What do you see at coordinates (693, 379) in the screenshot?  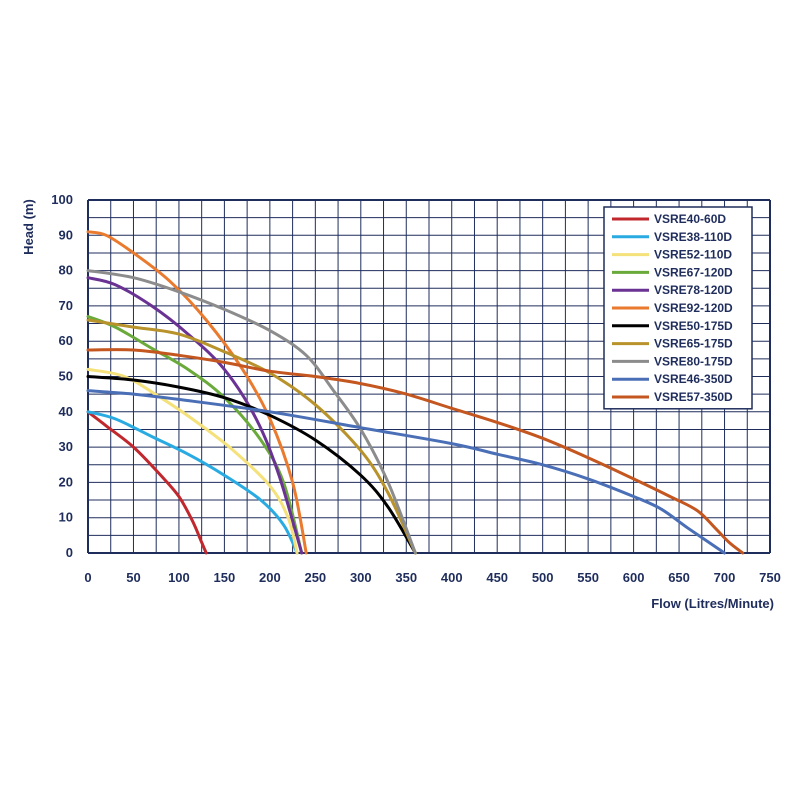 I see `legend-label: VSRE46-350D` at bounding box center [693, 379].